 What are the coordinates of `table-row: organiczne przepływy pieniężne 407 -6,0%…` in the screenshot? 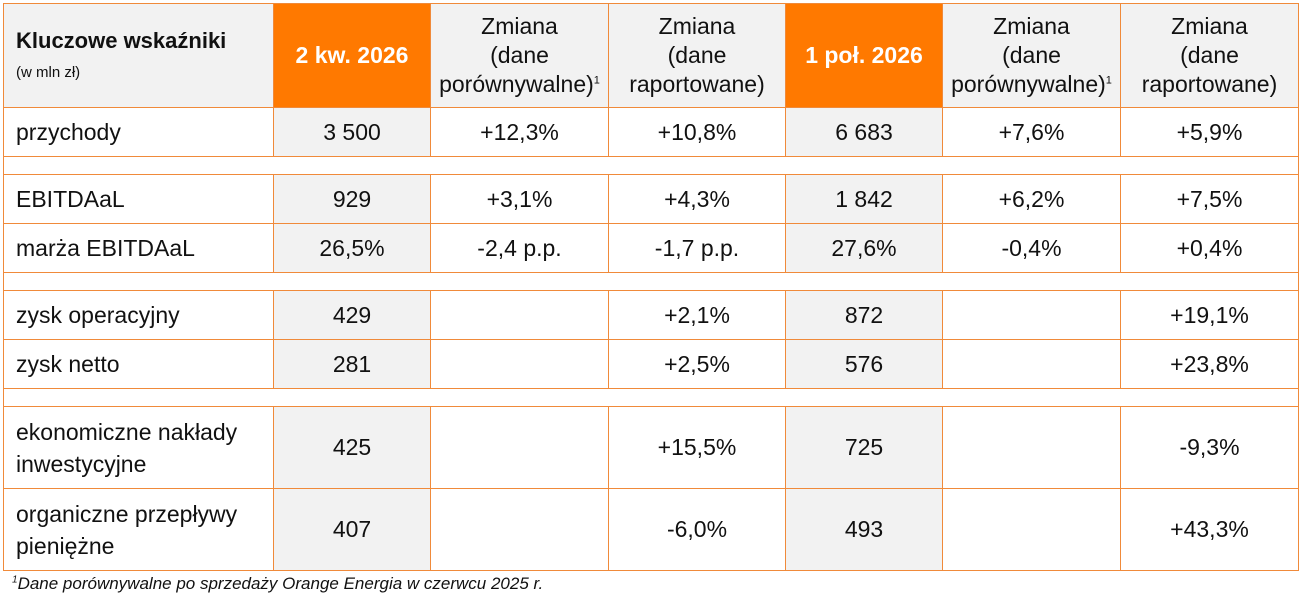 It's located at (651, 529).